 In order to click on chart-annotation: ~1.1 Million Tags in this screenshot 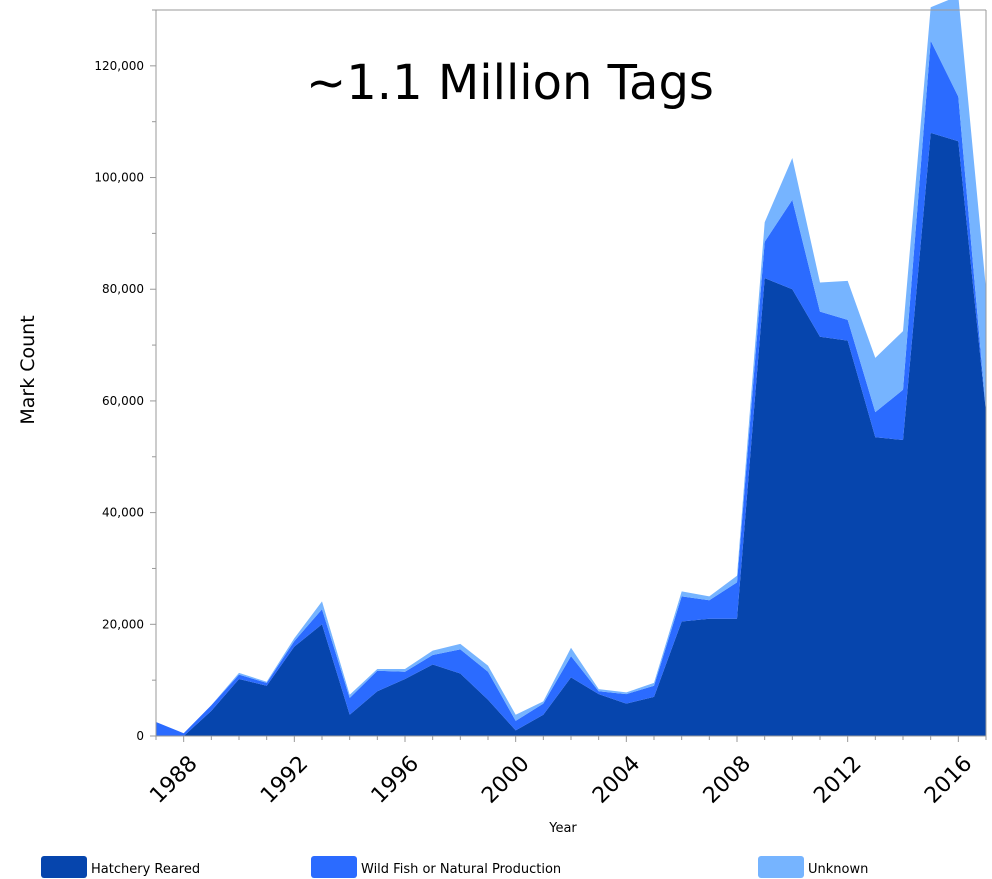, I will do `click(510, 83)`.